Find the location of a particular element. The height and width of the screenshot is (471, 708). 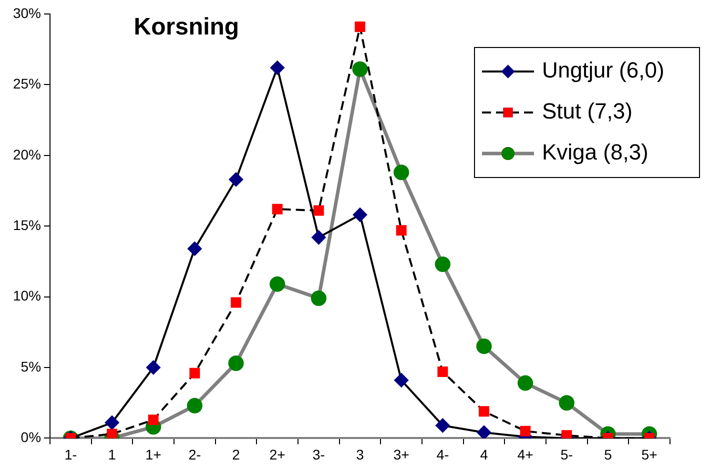

x-tick-label: 1- is located at coordinates (71, 454).